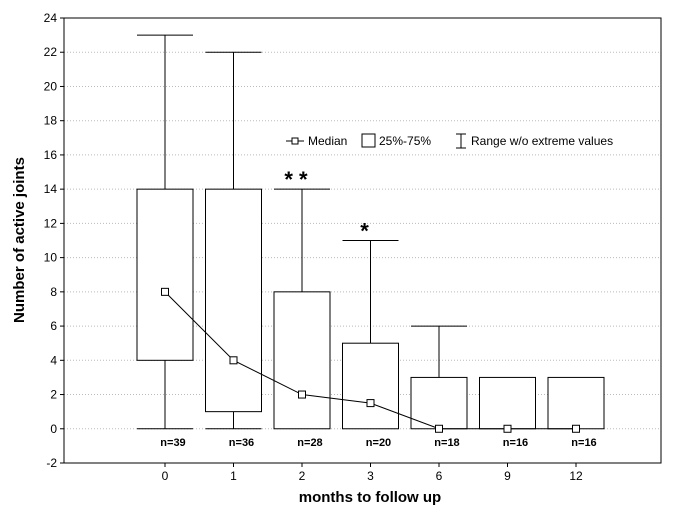  I want to click on y-tick-label: 22, so click(51, 52).